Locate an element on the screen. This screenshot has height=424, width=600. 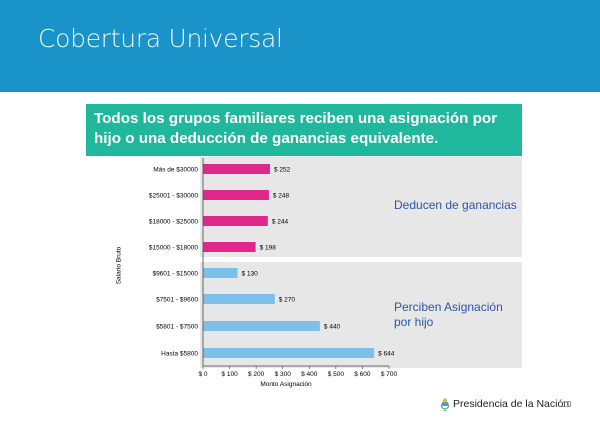
category-label: $5801 - $7500 is located at coordinates (177, 327).